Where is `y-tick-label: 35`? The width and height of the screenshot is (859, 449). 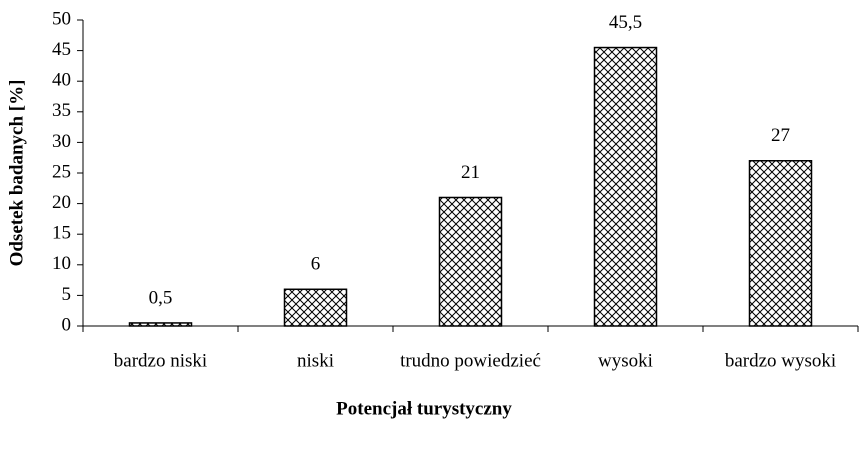
y-tick-label: 35 is located at coordinates (61, 110).